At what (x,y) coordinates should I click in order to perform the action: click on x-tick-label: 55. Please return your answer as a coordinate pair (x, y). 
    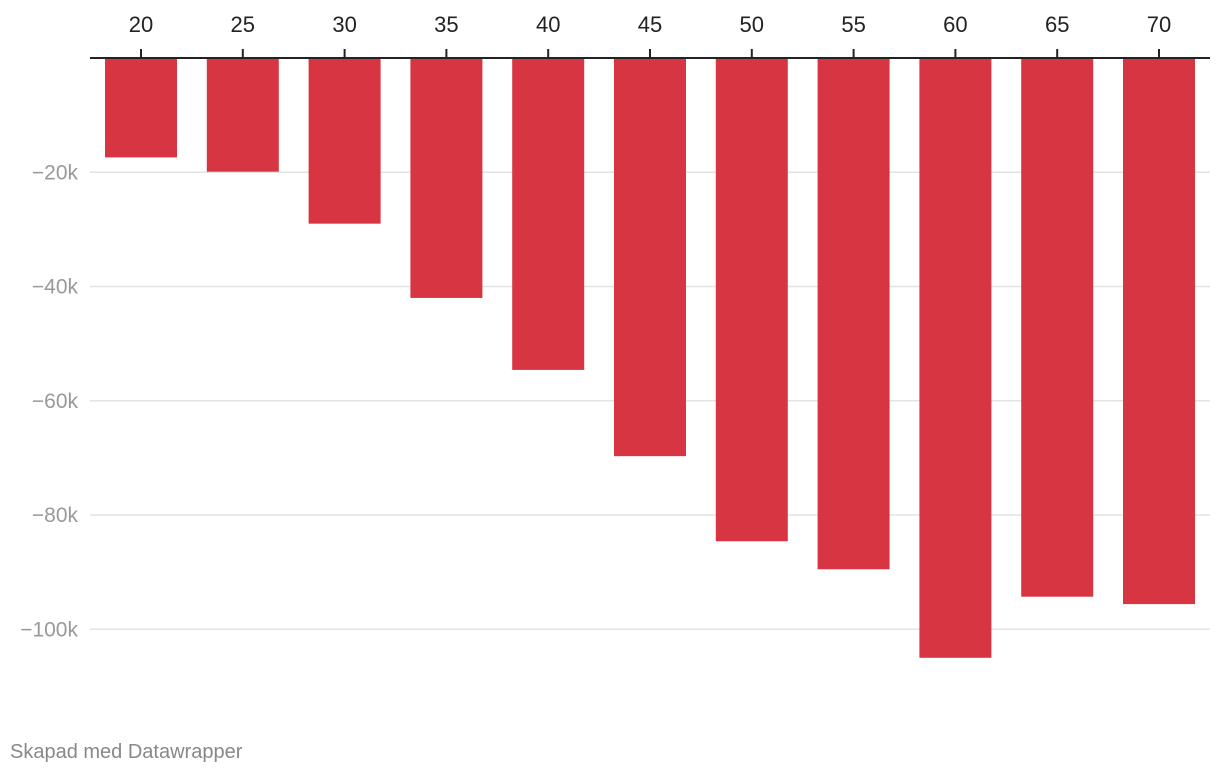
    Looking at the image, I should click on (853, 24).